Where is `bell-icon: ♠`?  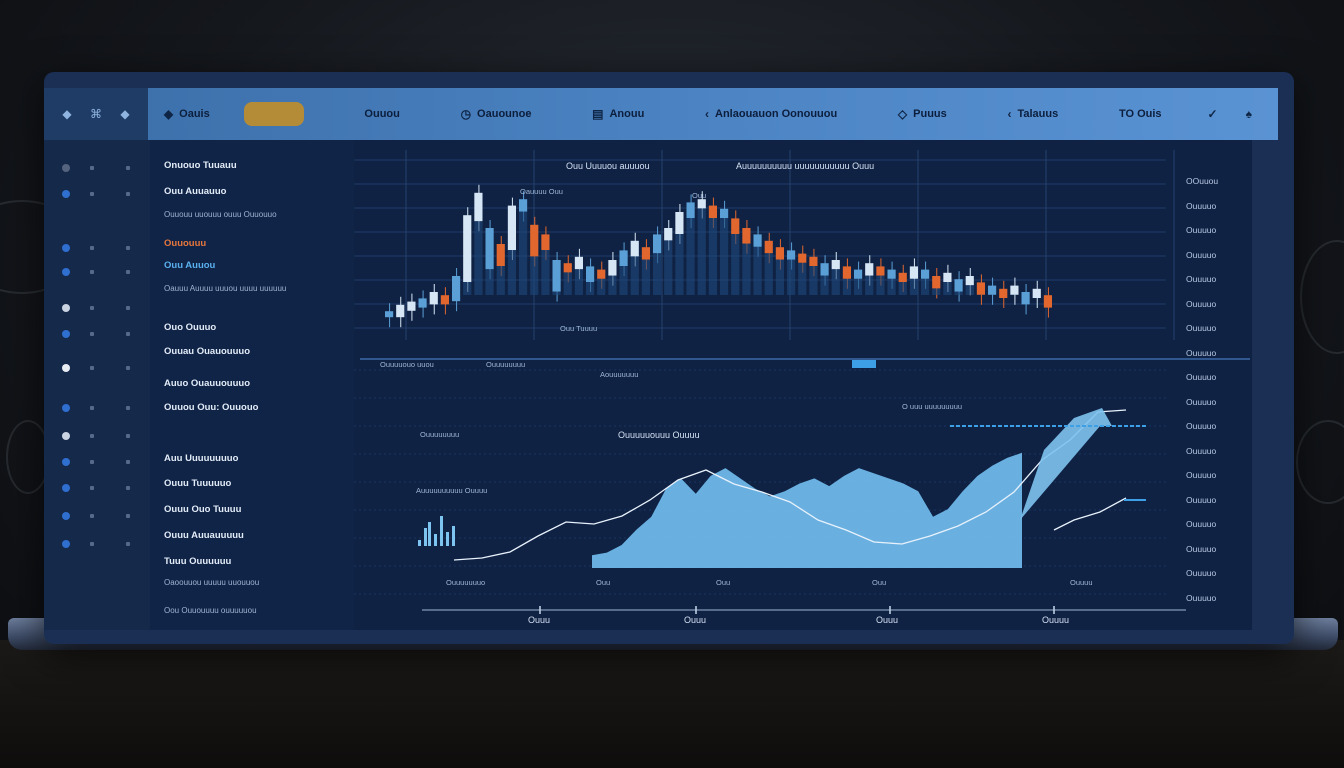
bell-icon: ♠ is located at coordinates (1248, 114).